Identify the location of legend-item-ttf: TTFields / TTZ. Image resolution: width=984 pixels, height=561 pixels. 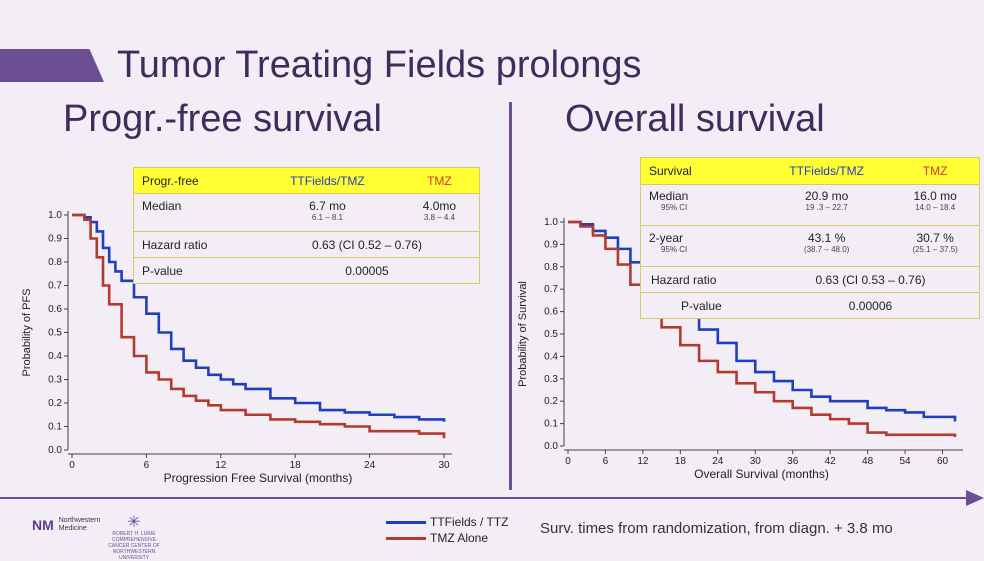
(447, 522).